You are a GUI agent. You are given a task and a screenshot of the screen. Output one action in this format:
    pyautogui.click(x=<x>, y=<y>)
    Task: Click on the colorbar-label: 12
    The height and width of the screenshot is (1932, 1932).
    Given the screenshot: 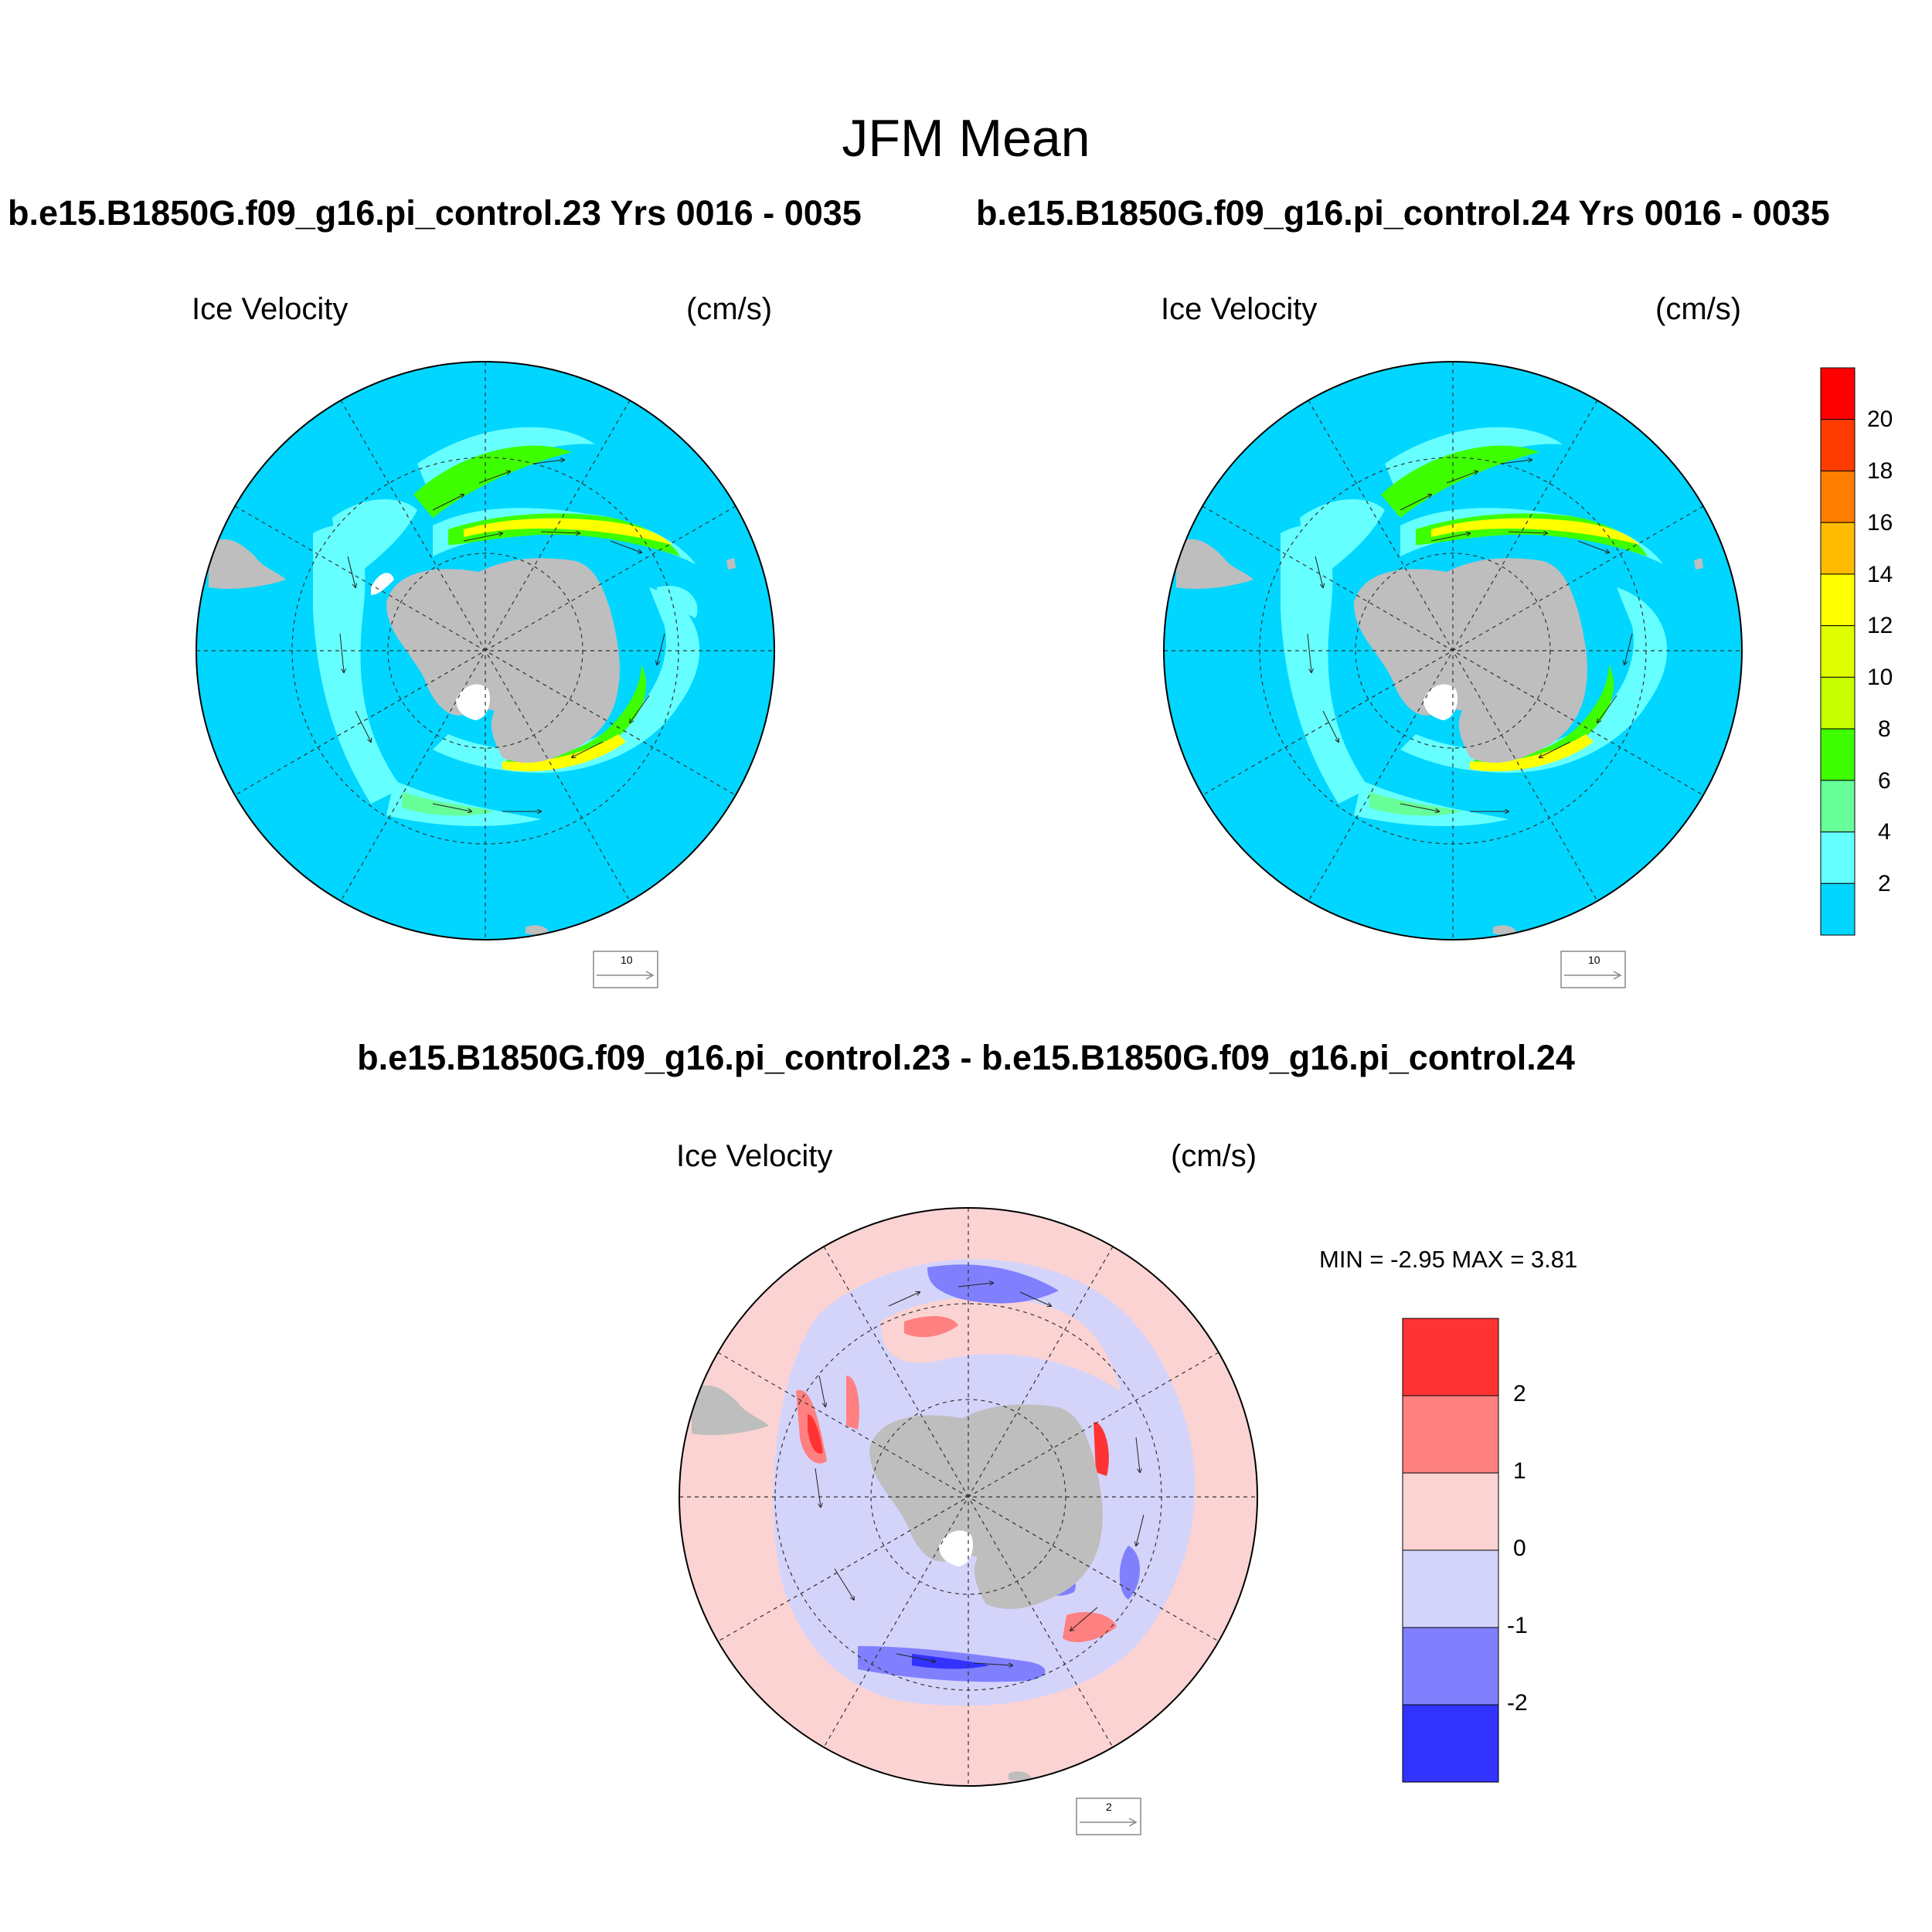 What is the action you would take?
    pyautogui.click(x=1880, y=625)
    